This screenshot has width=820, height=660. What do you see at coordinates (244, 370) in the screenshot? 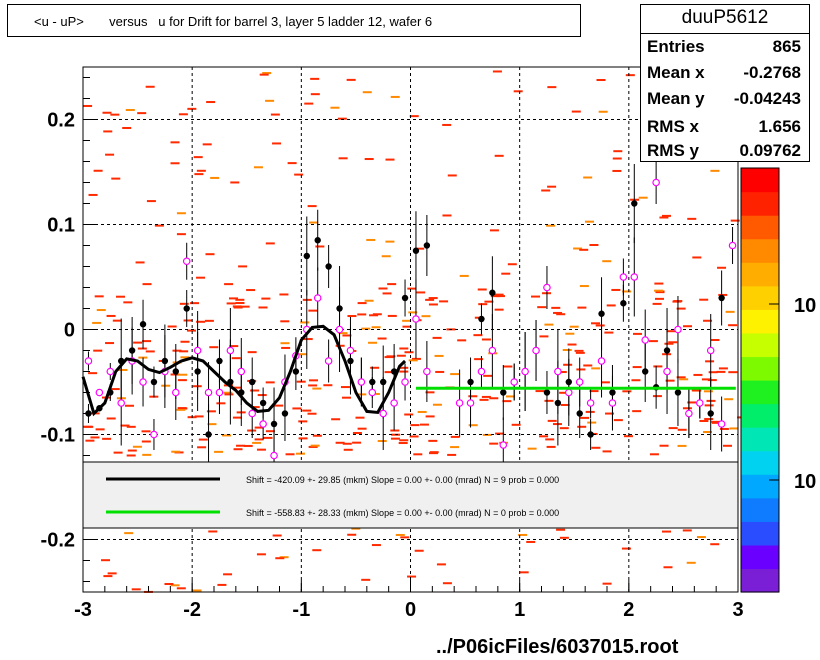
I see `fit-line-fit_black` at bounding box center [244, 370].